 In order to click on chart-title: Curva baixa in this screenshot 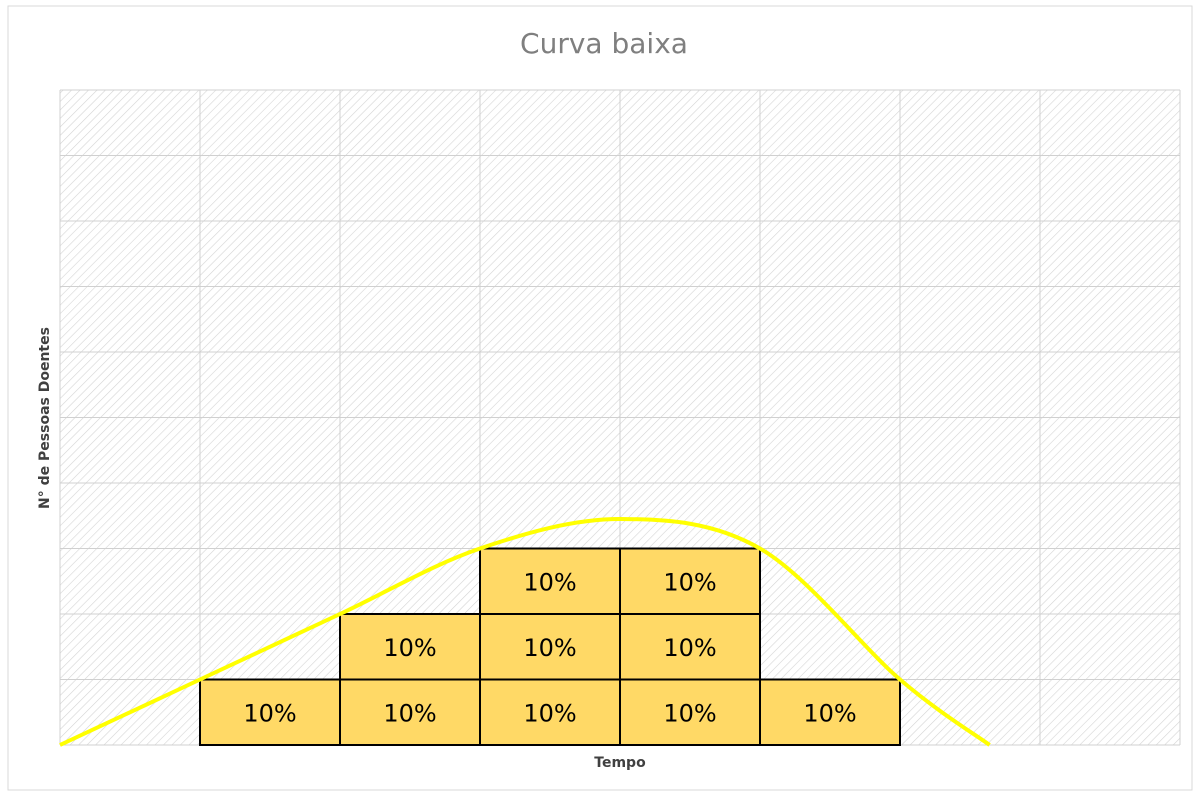, I will do `click(604, 43)`.